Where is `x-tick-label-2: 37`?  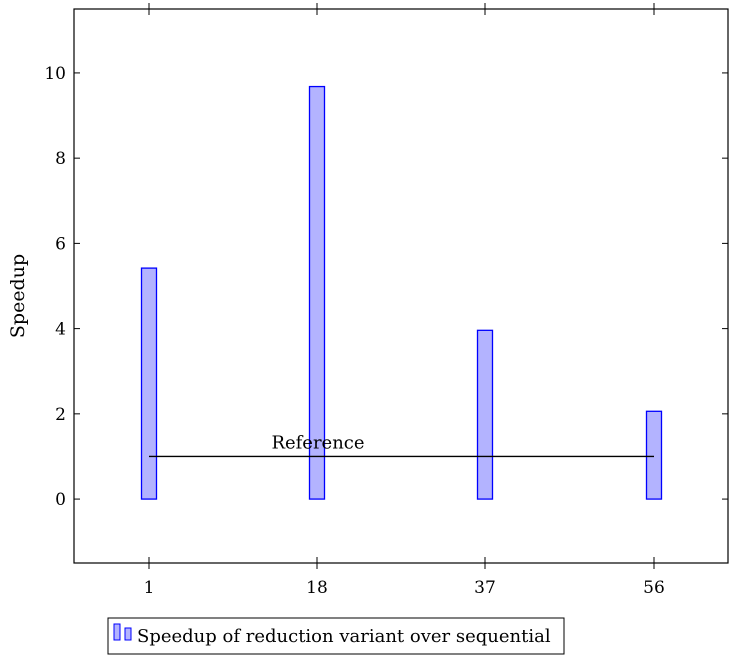 x-tick-label-2: 37 is located at coordinates (485, 588).